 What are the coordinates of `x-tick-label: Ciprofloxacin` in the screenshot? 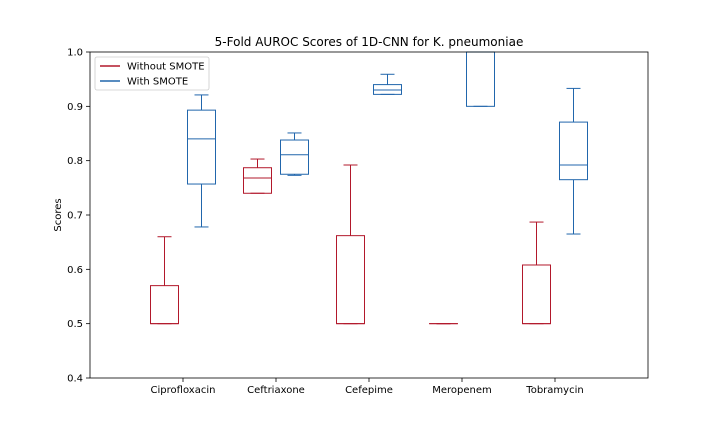 It's located at (183, 390).